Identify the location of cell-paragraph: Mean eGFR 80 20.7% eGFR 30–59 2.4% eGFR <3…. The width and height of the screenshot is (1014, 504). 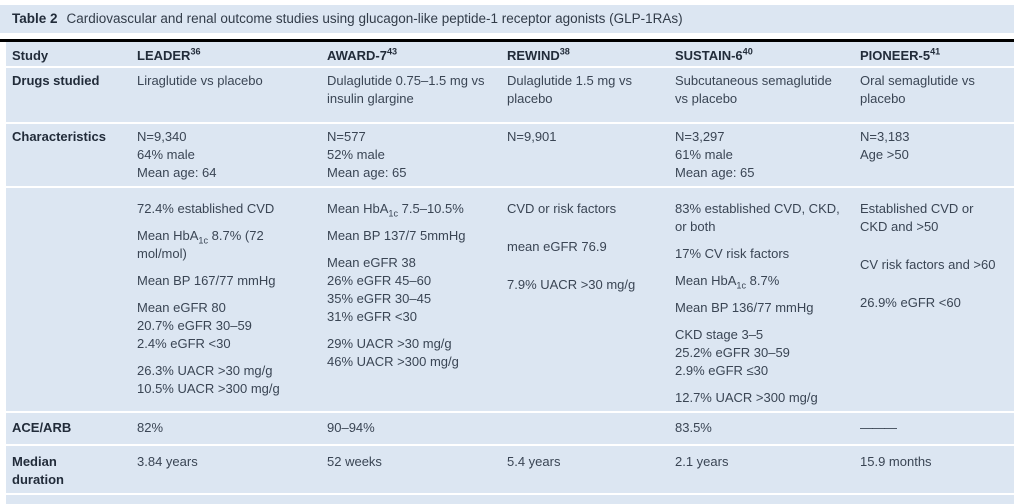
(194, 325).